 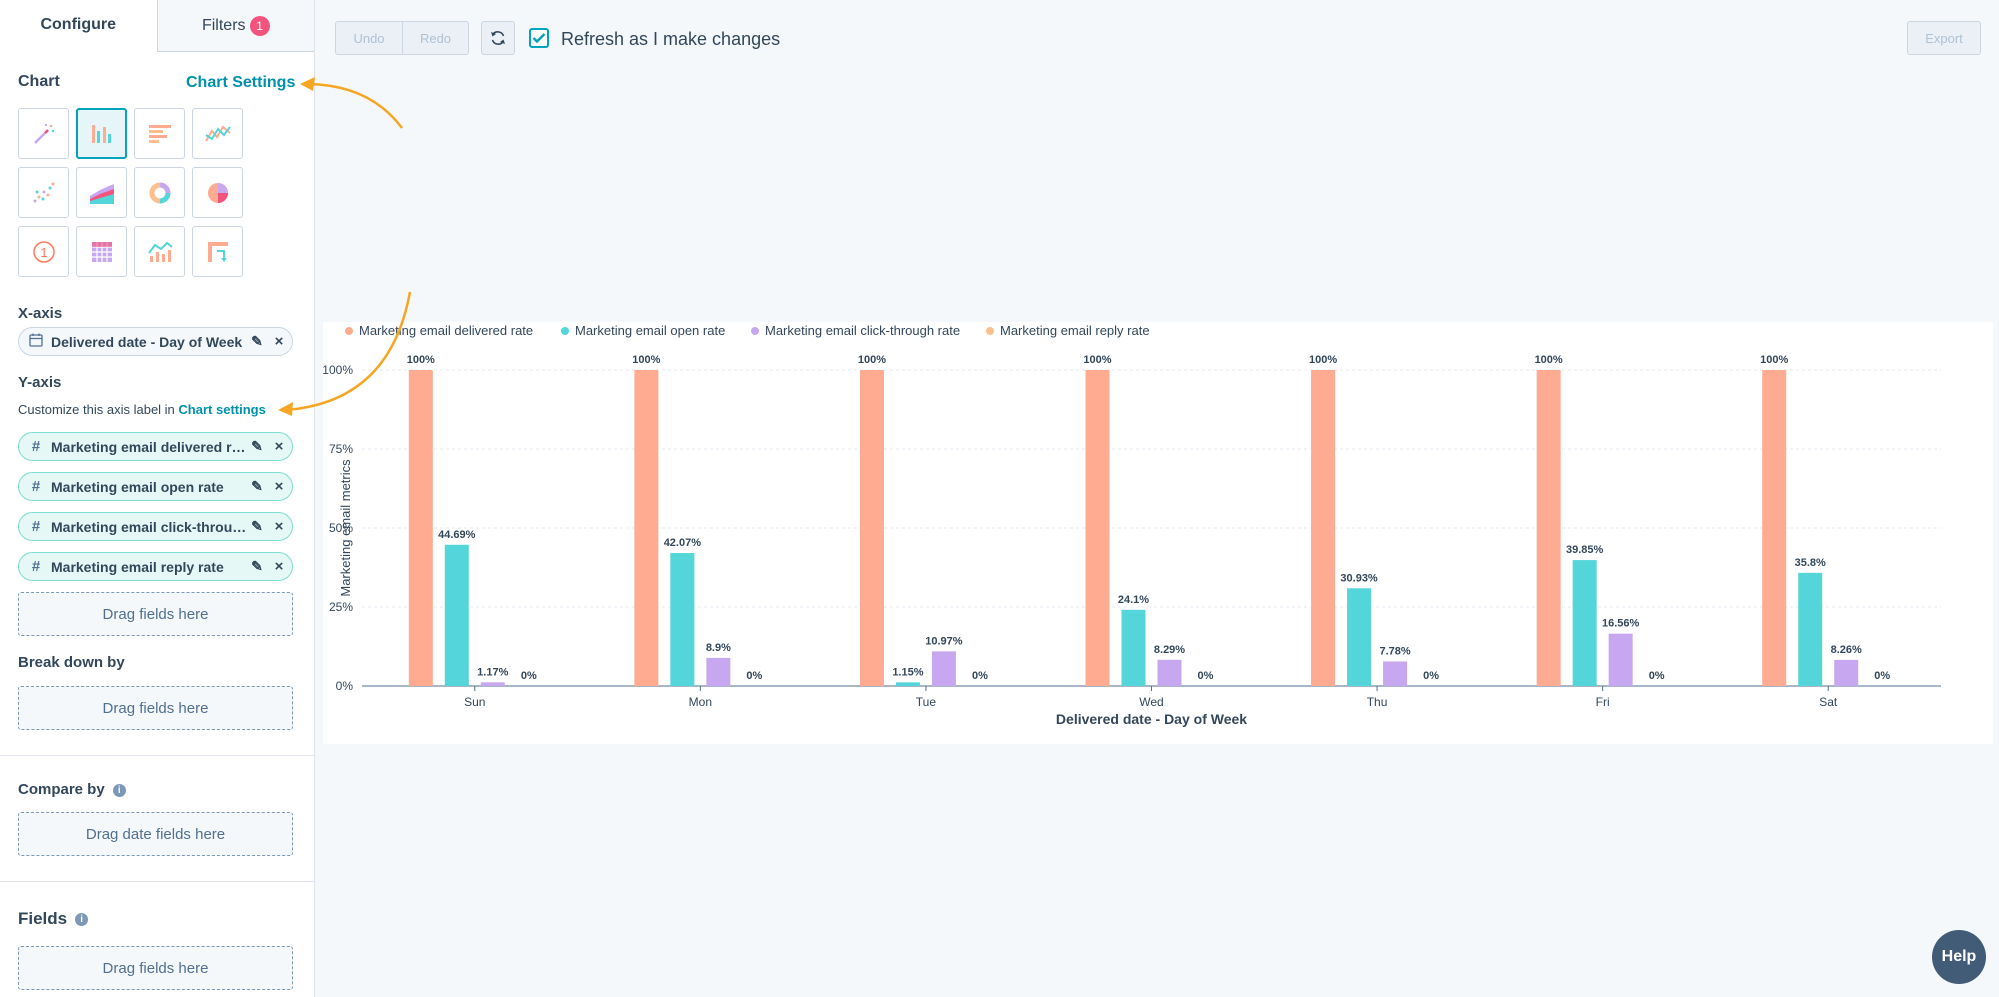 I want to click on undo-button: Undo, so click(x=369, y=38).